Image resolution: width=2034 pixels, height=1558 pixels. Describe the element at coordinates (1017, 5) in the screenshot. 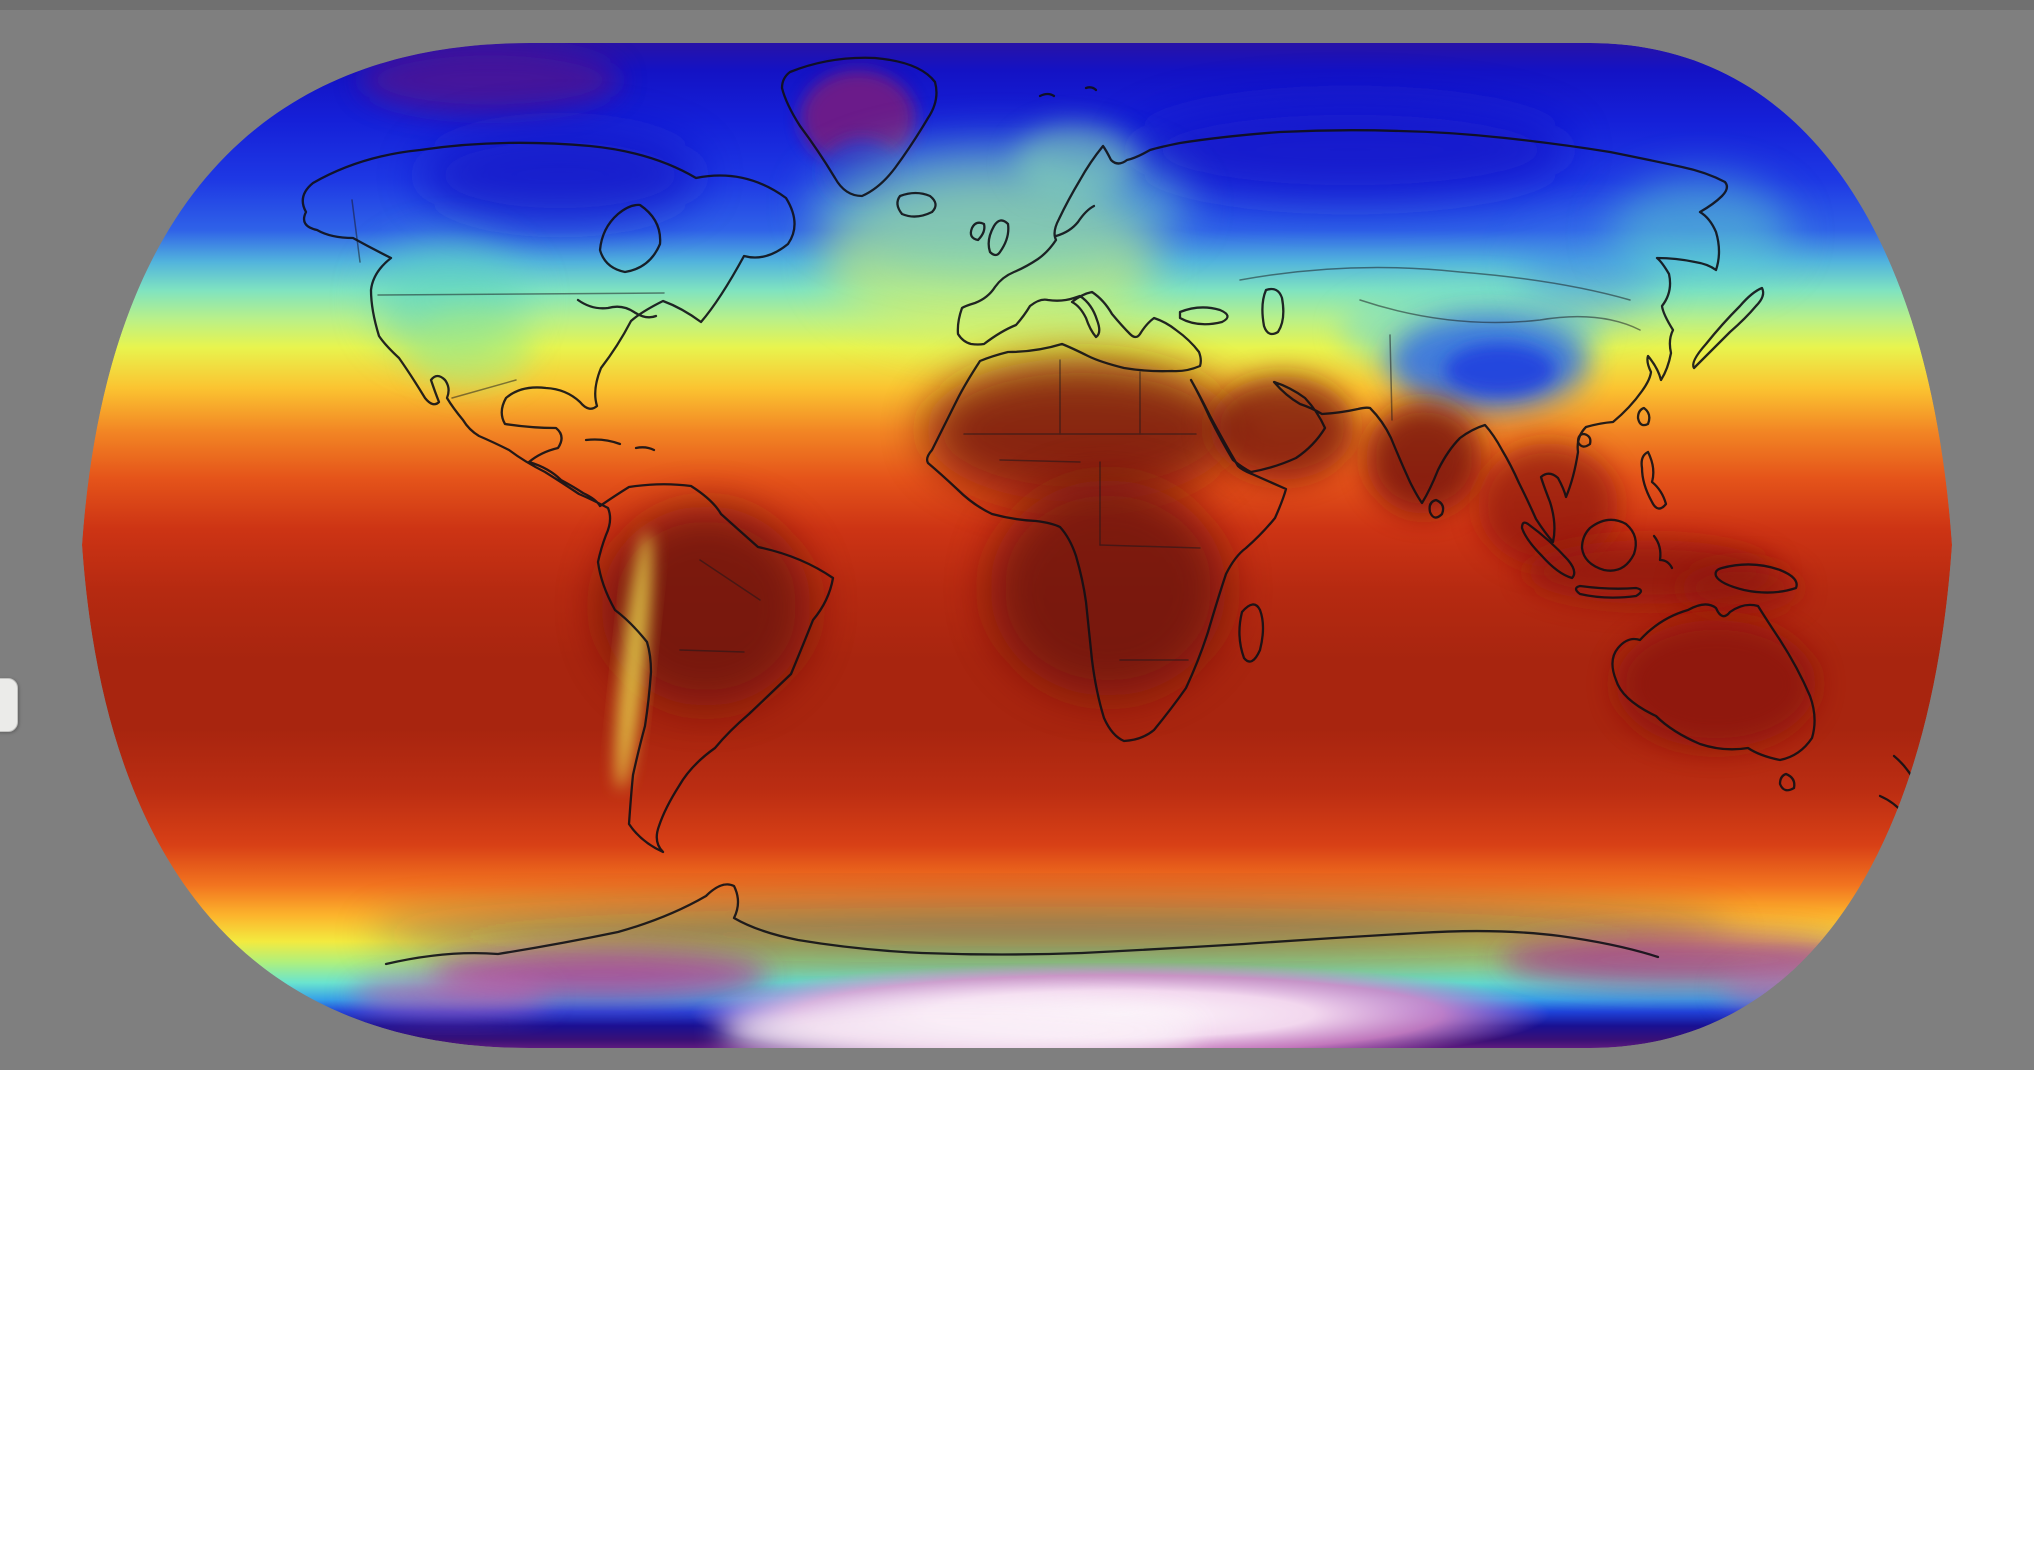

I see `panel-top-strip` at that location.